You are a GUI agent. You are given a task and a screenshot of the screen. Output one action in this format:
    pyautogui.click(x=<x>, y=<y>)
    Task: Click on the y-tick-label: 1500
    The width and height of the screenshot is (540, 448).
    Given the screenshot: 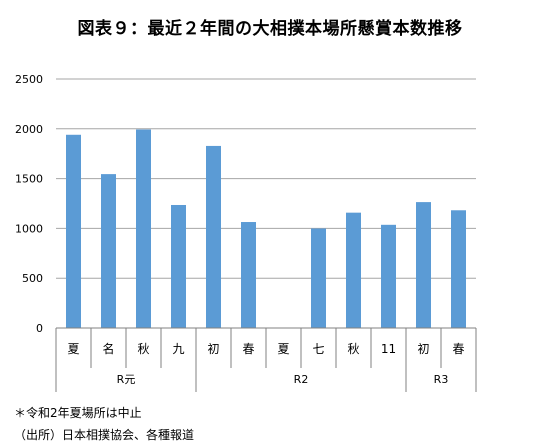 What is the action you would take?
    pyautogui.click(x=29, y=179)
    